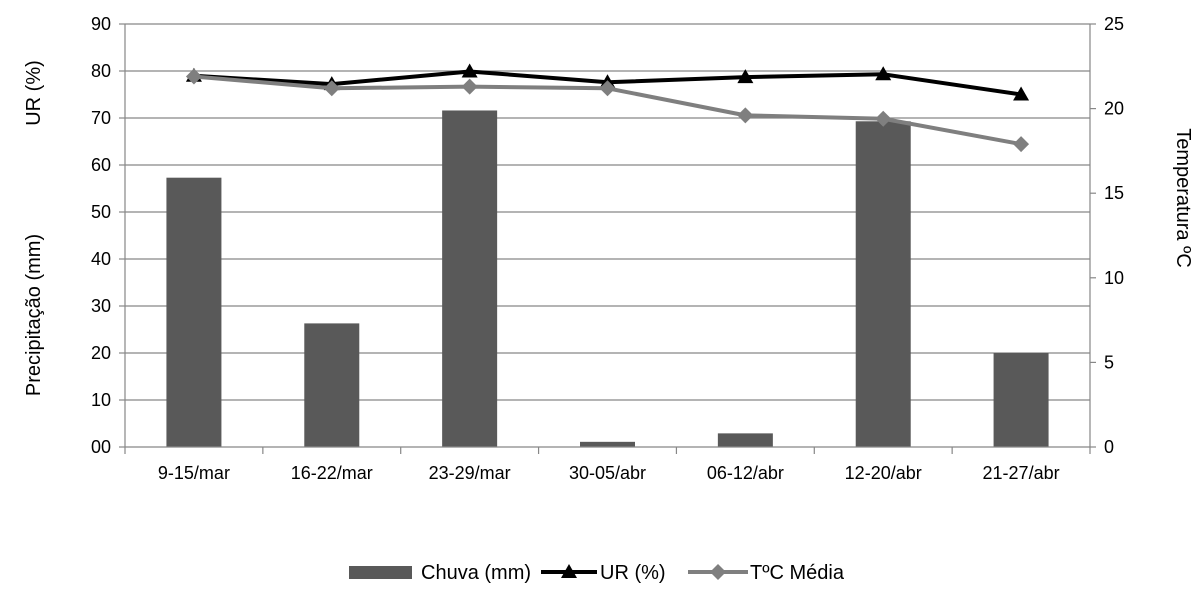  I want to click on x-tick-label: 30-05/abr, so click(607, 473).